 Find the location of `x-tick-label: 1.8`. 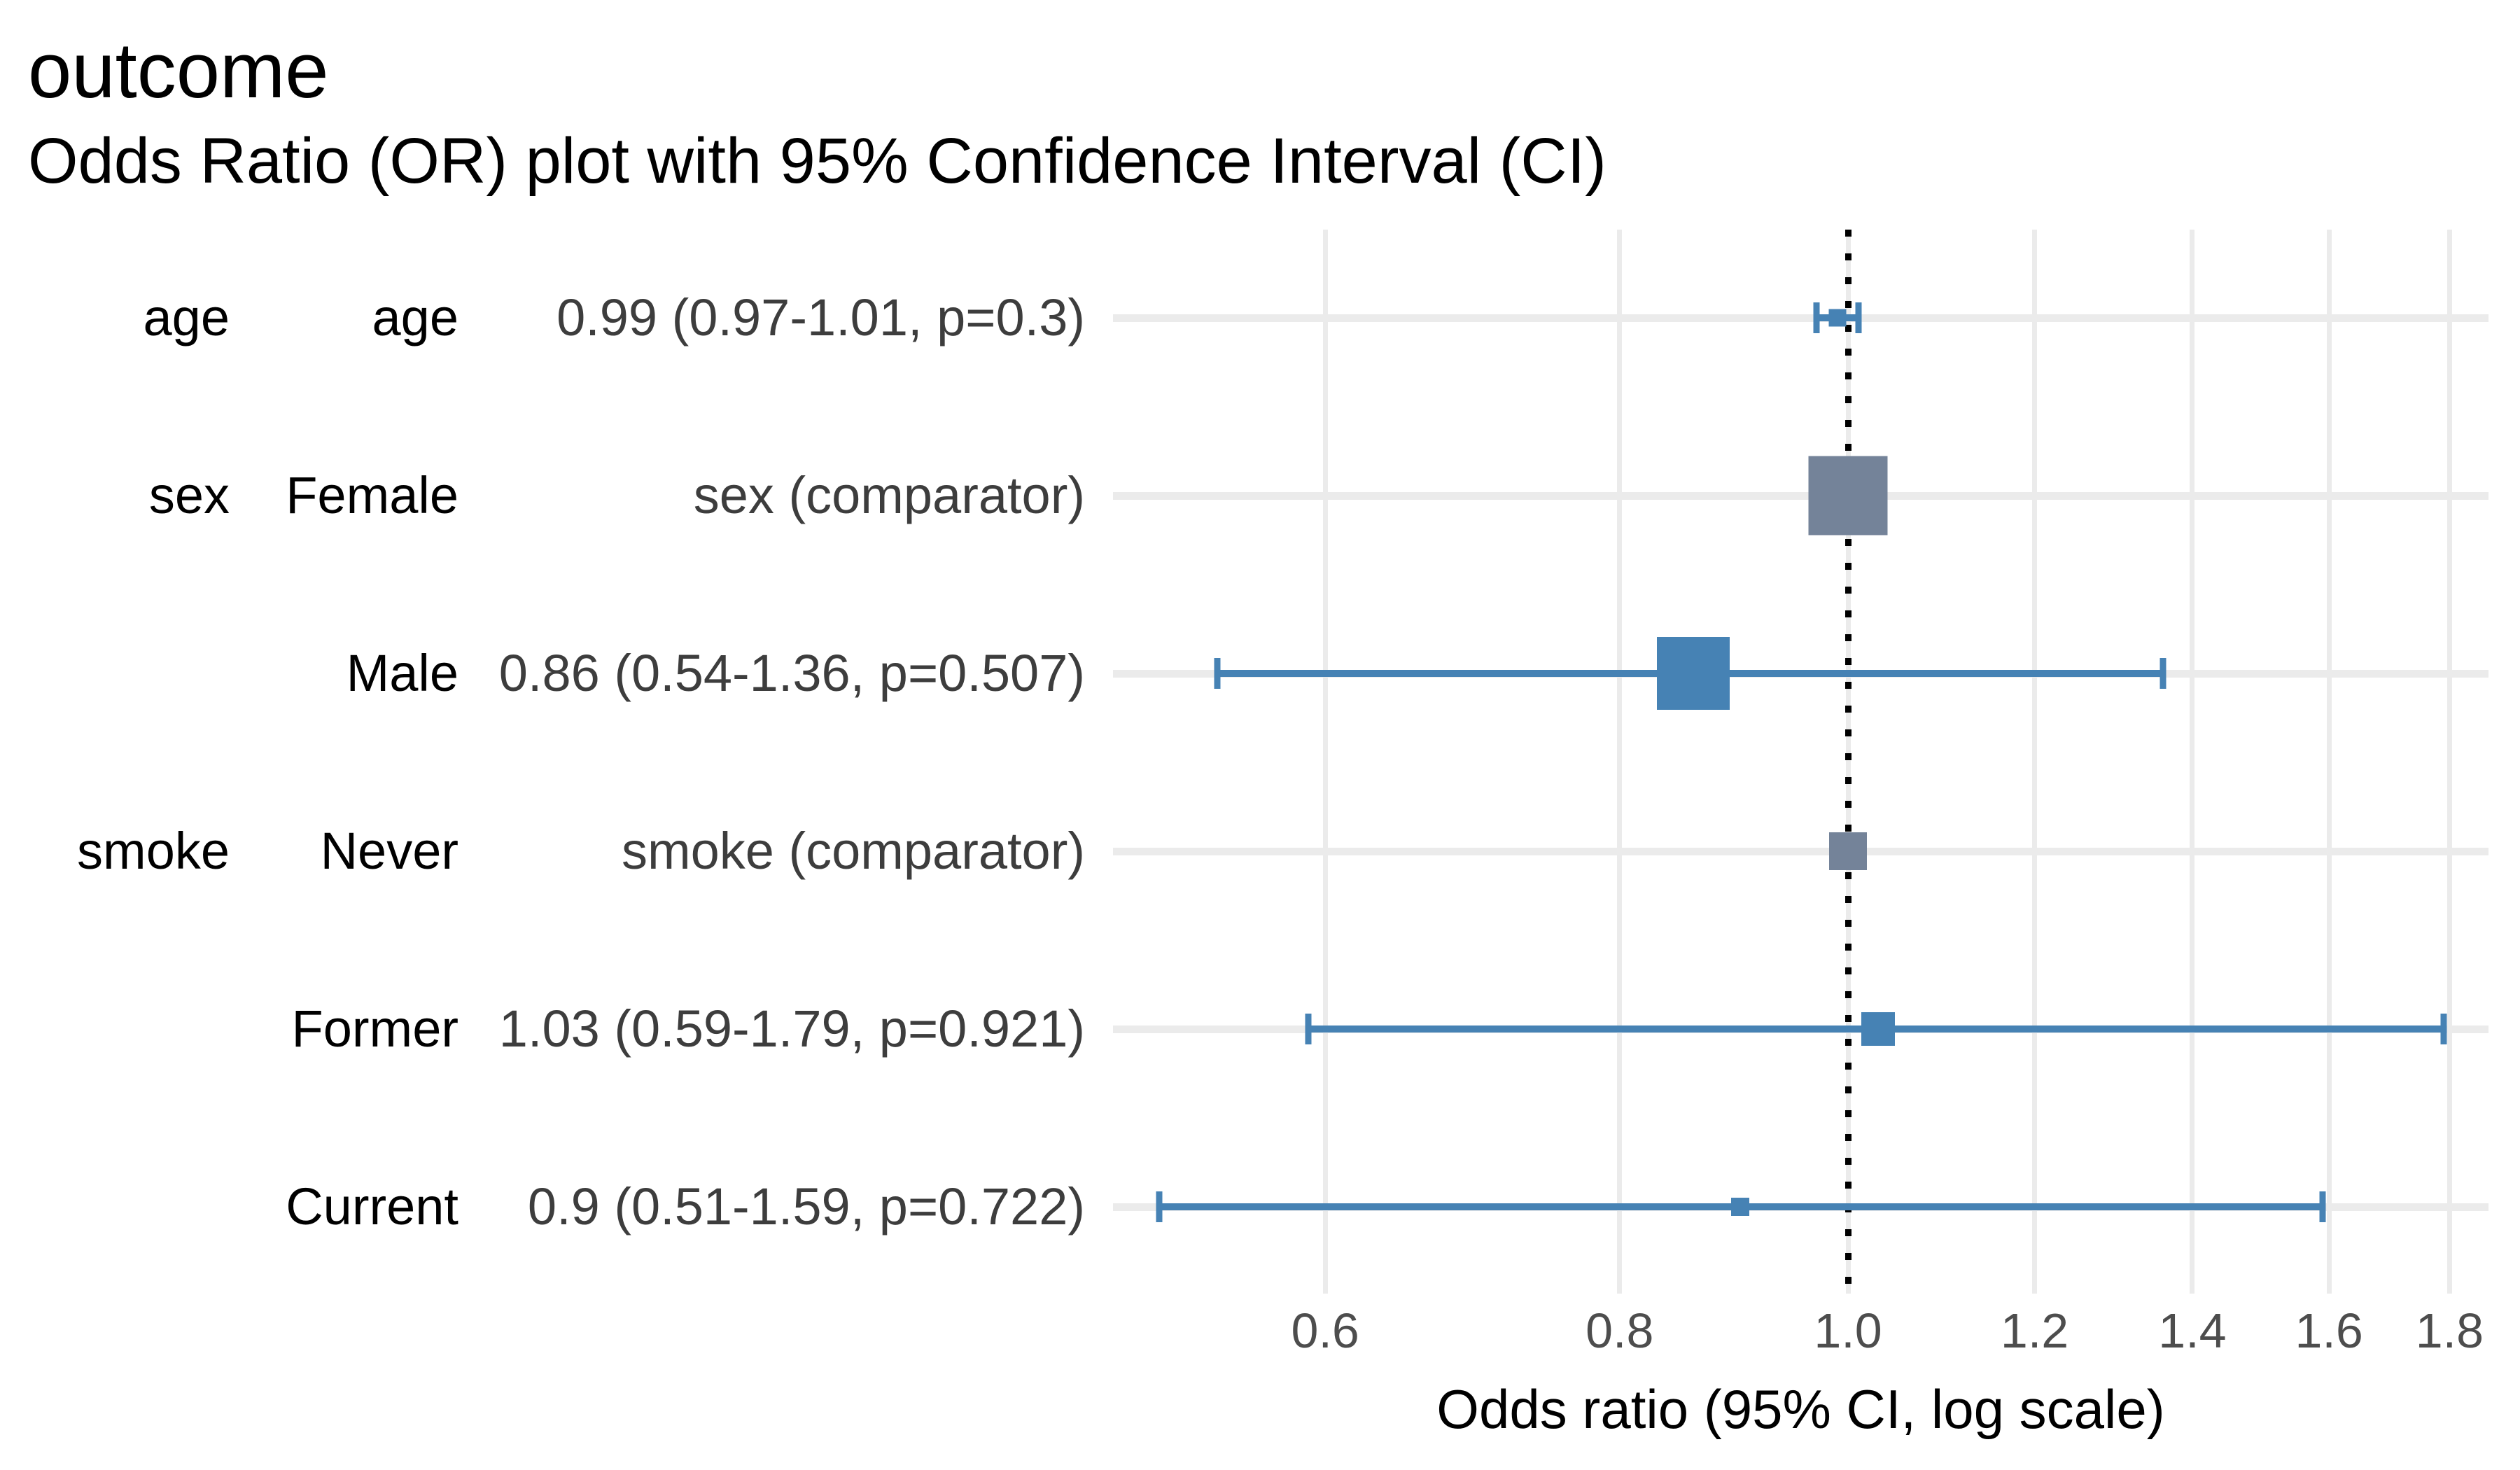

x-tick-label: 1.8 is located at coordinates (2449, 1330).